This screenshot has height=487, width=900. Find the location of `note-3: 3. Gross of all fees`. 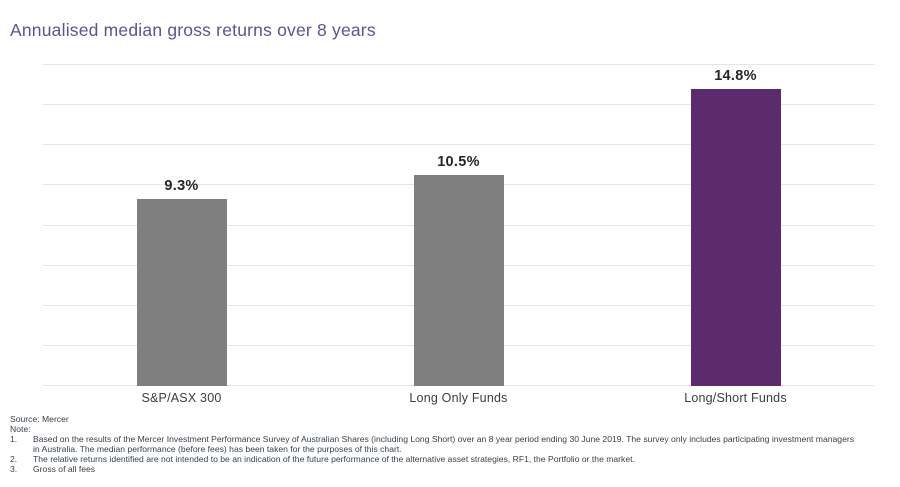

note-3: 3. Gross of all fees is located at coordinates (432, 469).